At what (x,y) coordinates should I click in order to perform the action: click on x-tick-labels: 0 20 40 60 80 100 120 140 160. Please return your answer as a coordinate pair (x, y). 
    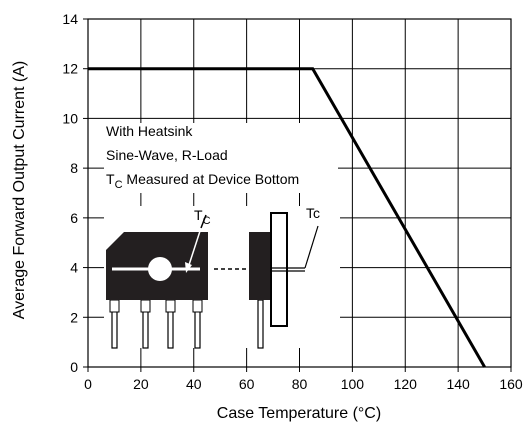
    Looking at the image, I should click on (303, 384).